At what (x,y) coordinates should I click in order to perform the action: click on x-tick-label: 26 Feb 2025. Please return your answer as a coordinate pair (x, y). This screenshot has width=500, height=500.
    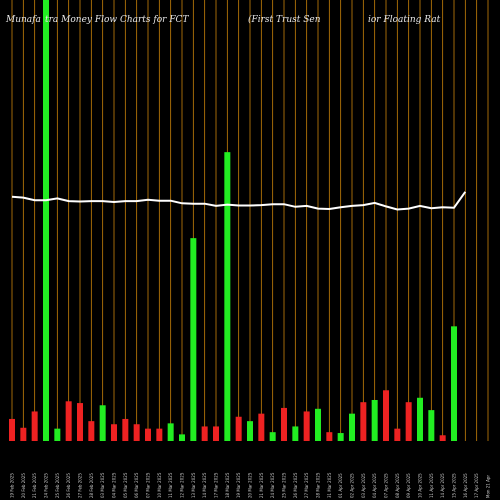
    Looking at the image, I should click on (68, 485).